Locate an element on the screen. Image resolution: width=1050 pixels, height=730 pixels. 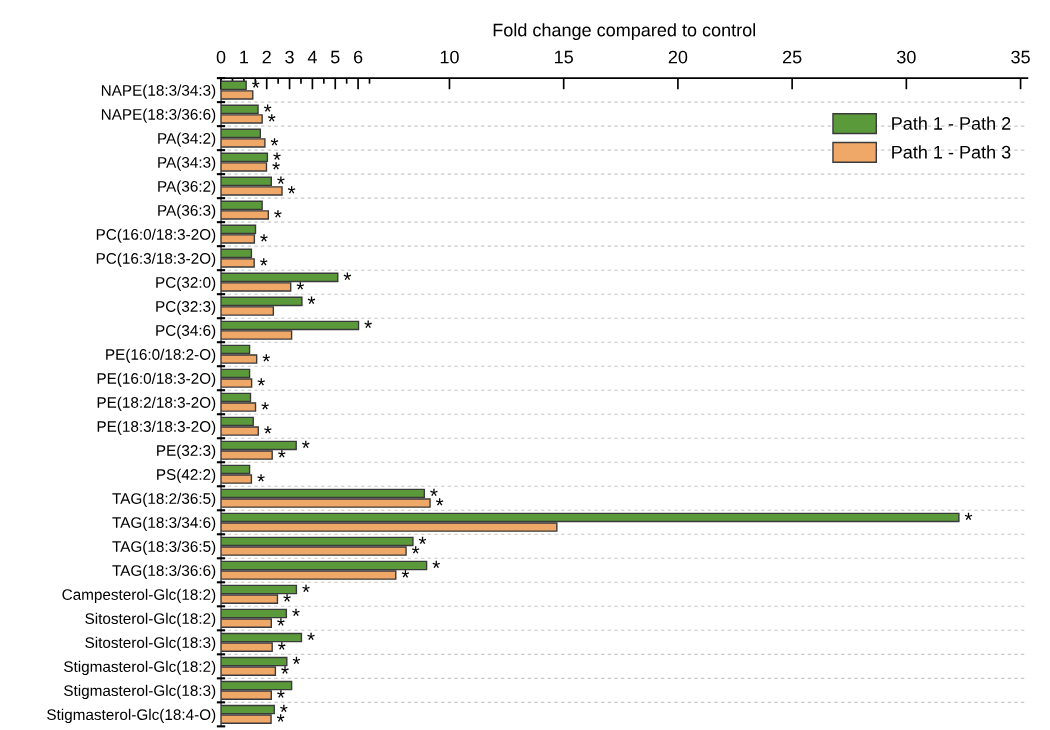
y-tick-label: PE(18:3/18:3-2O) is located at coordinates (156, 427).